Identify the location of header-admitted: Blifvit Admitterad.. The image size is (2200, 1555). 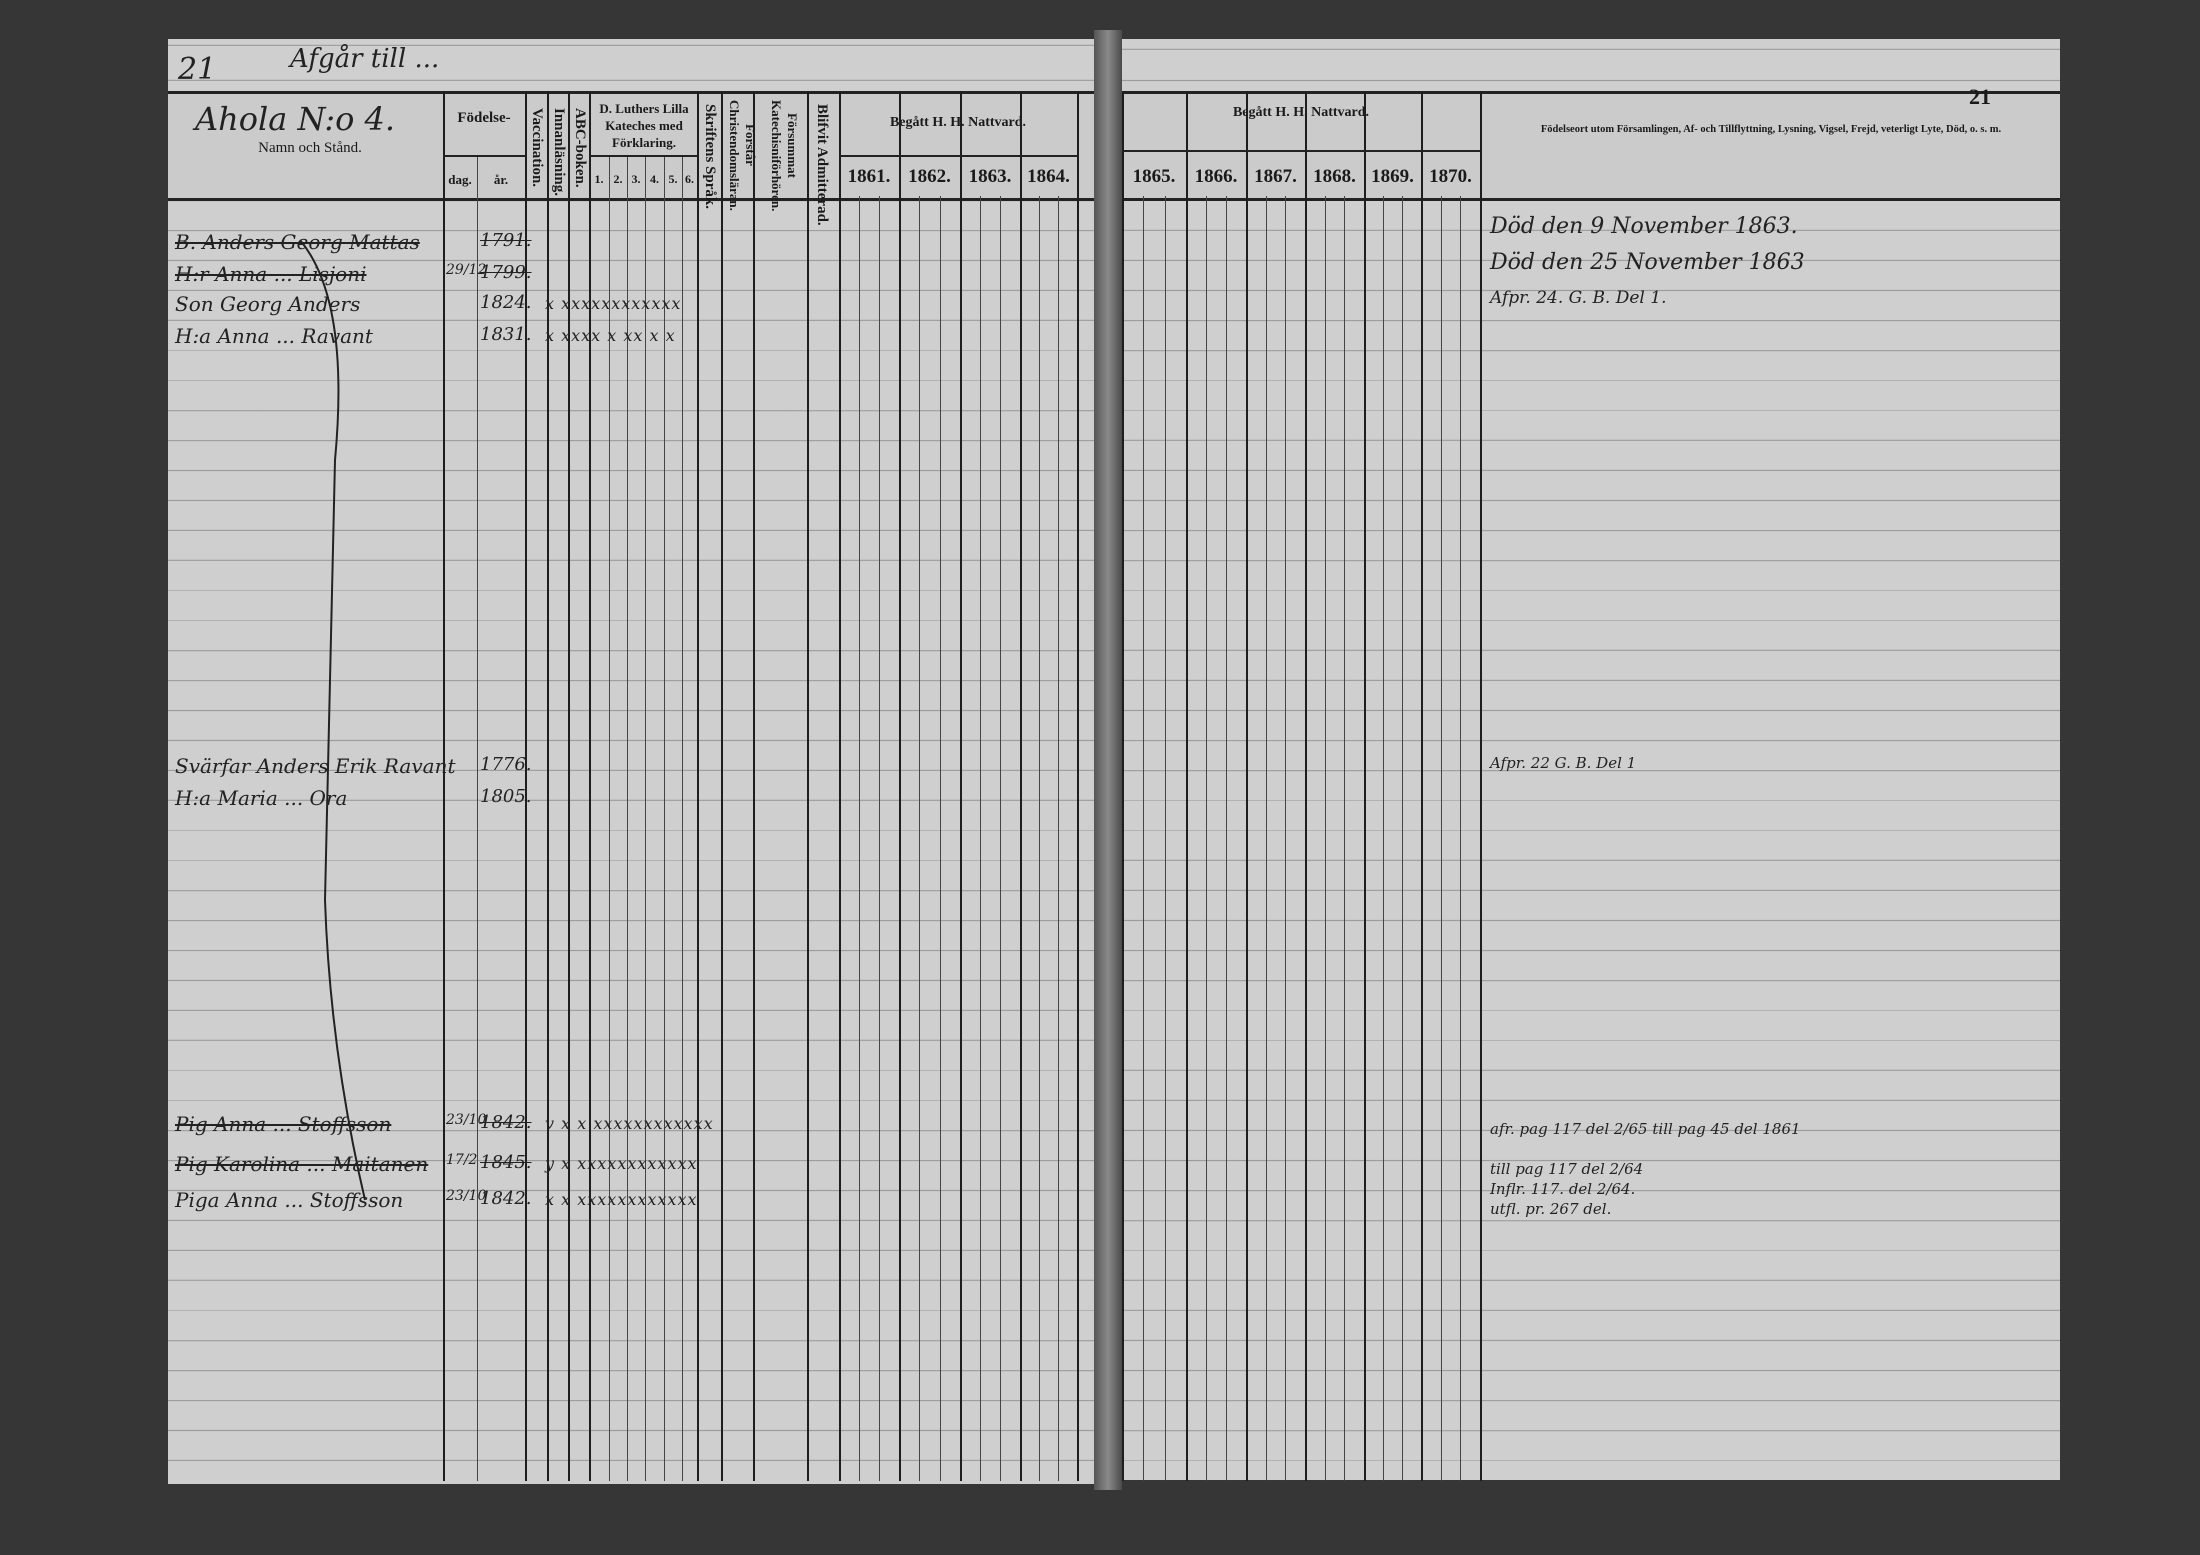
(822, 165).